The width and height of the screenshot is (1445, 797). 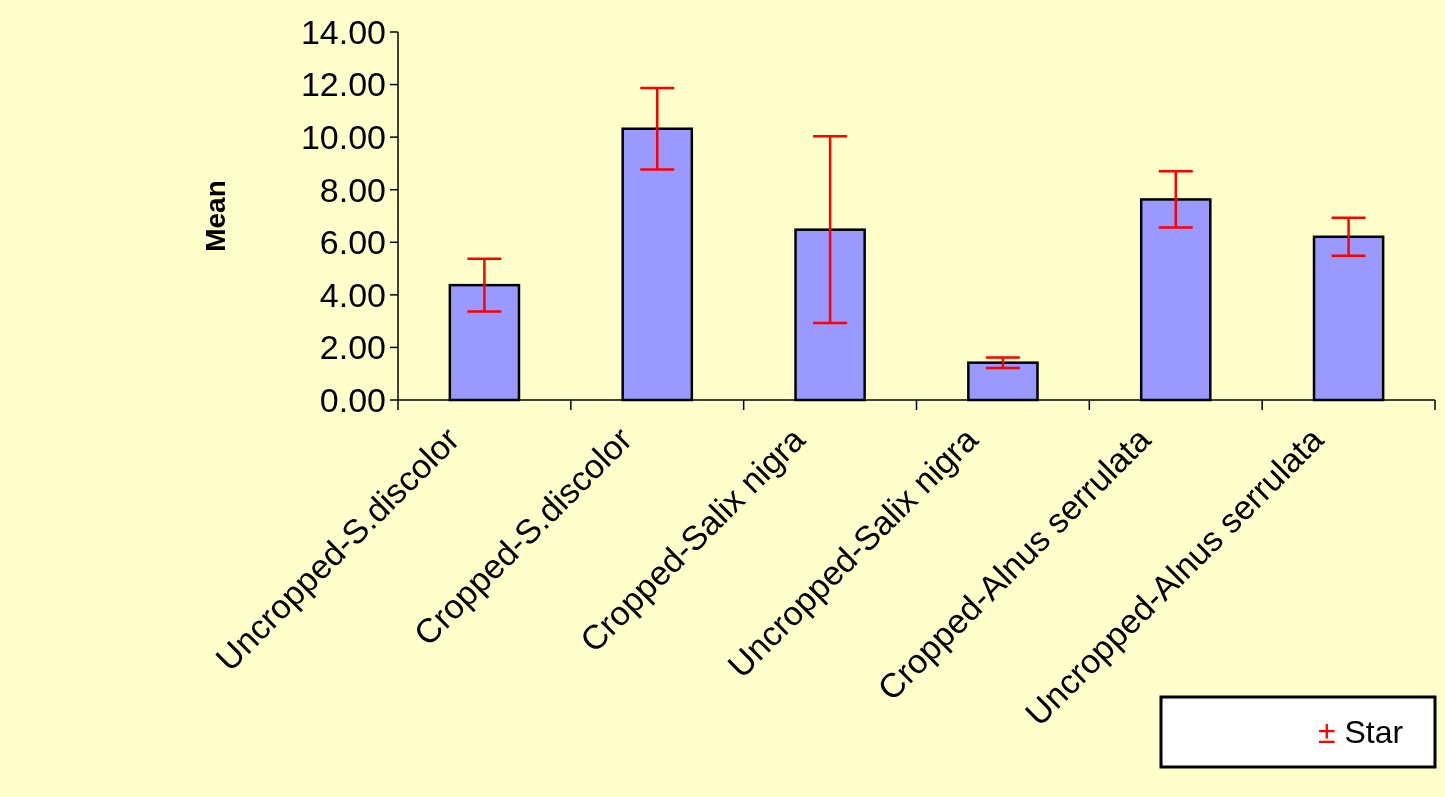 I want to click on y-tick-label: 12.00, so click(x=343, y=84).